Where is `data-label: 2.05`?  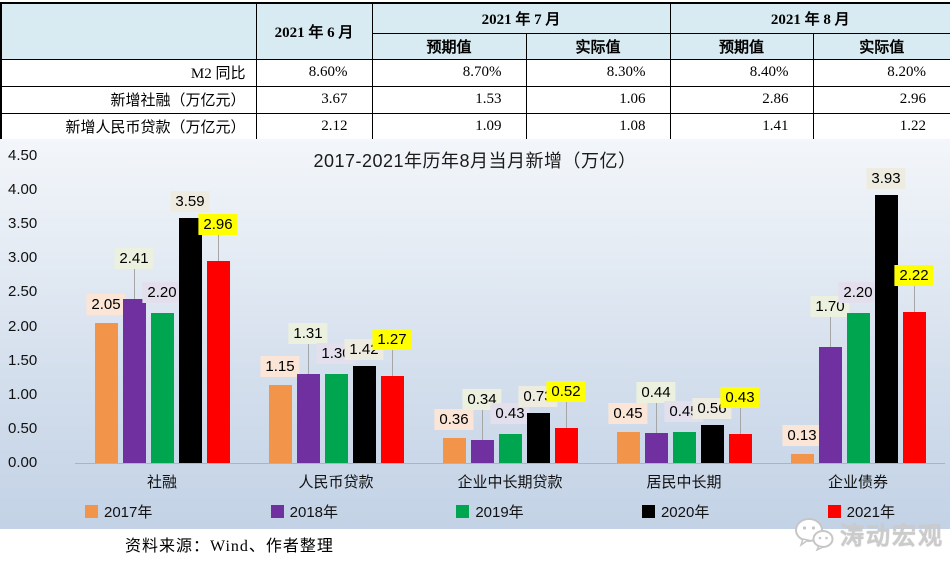
data-label: 2.05 is located at coordinates (106, 305).